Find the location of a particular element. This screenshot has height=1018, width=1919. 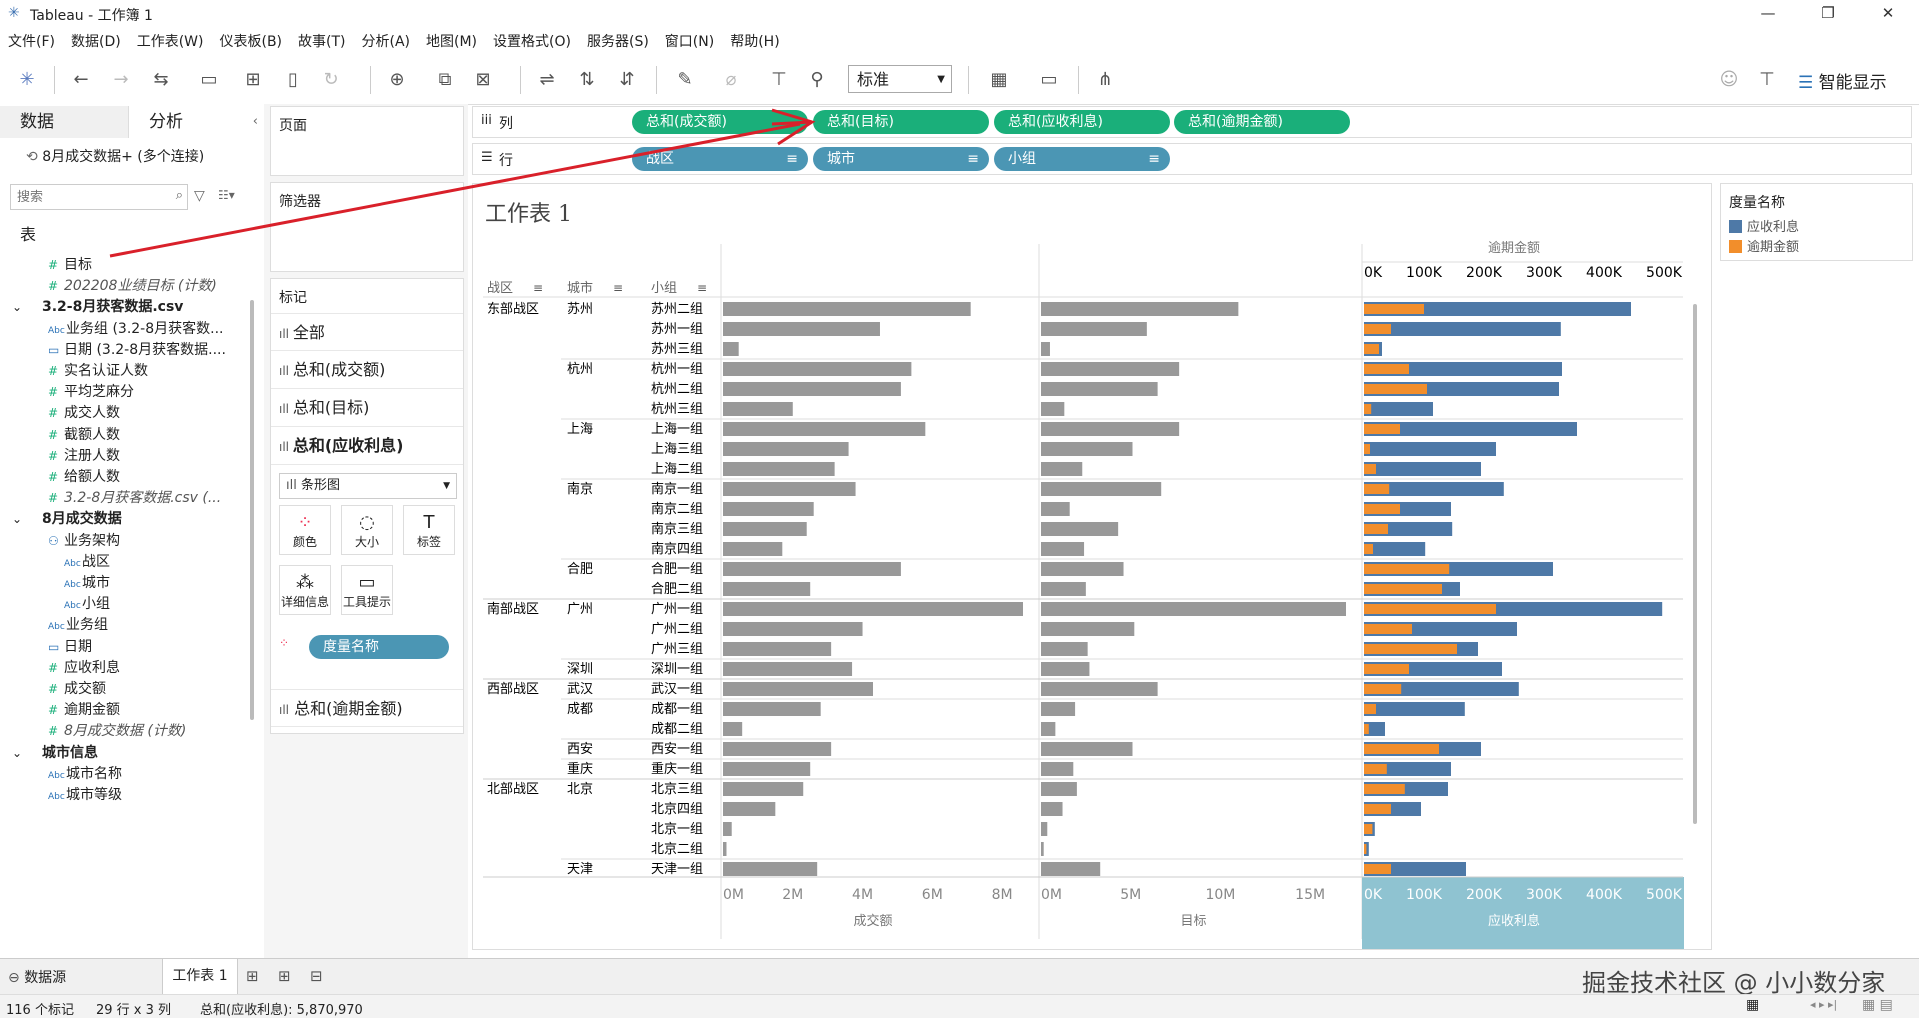

vertical-scrollbar is located at coordinates (1695, 564).